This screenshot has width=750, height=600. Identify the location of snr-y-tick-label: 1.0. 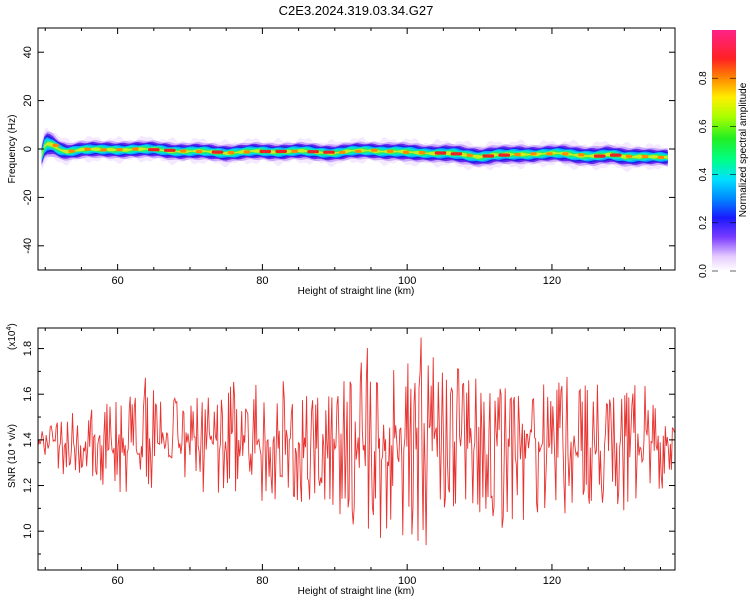
(28, 531).